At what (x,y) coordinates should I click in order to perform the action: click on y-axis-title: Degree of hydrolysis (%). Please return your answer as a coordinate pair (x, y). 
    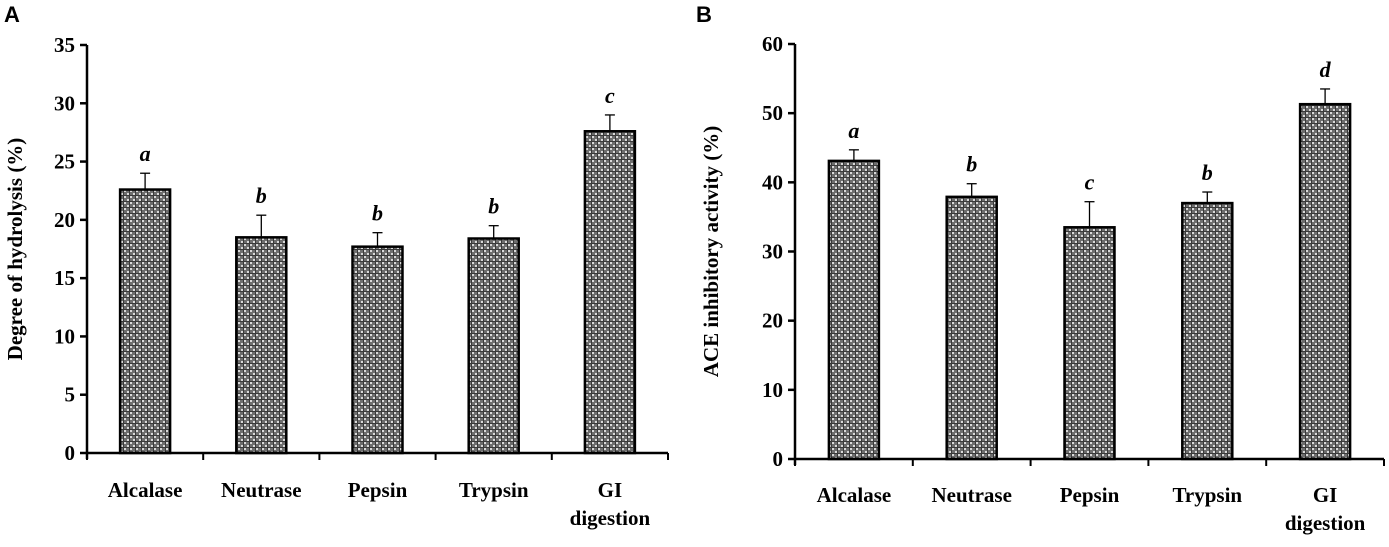
    Looking at the image, I should click on (15, 249).